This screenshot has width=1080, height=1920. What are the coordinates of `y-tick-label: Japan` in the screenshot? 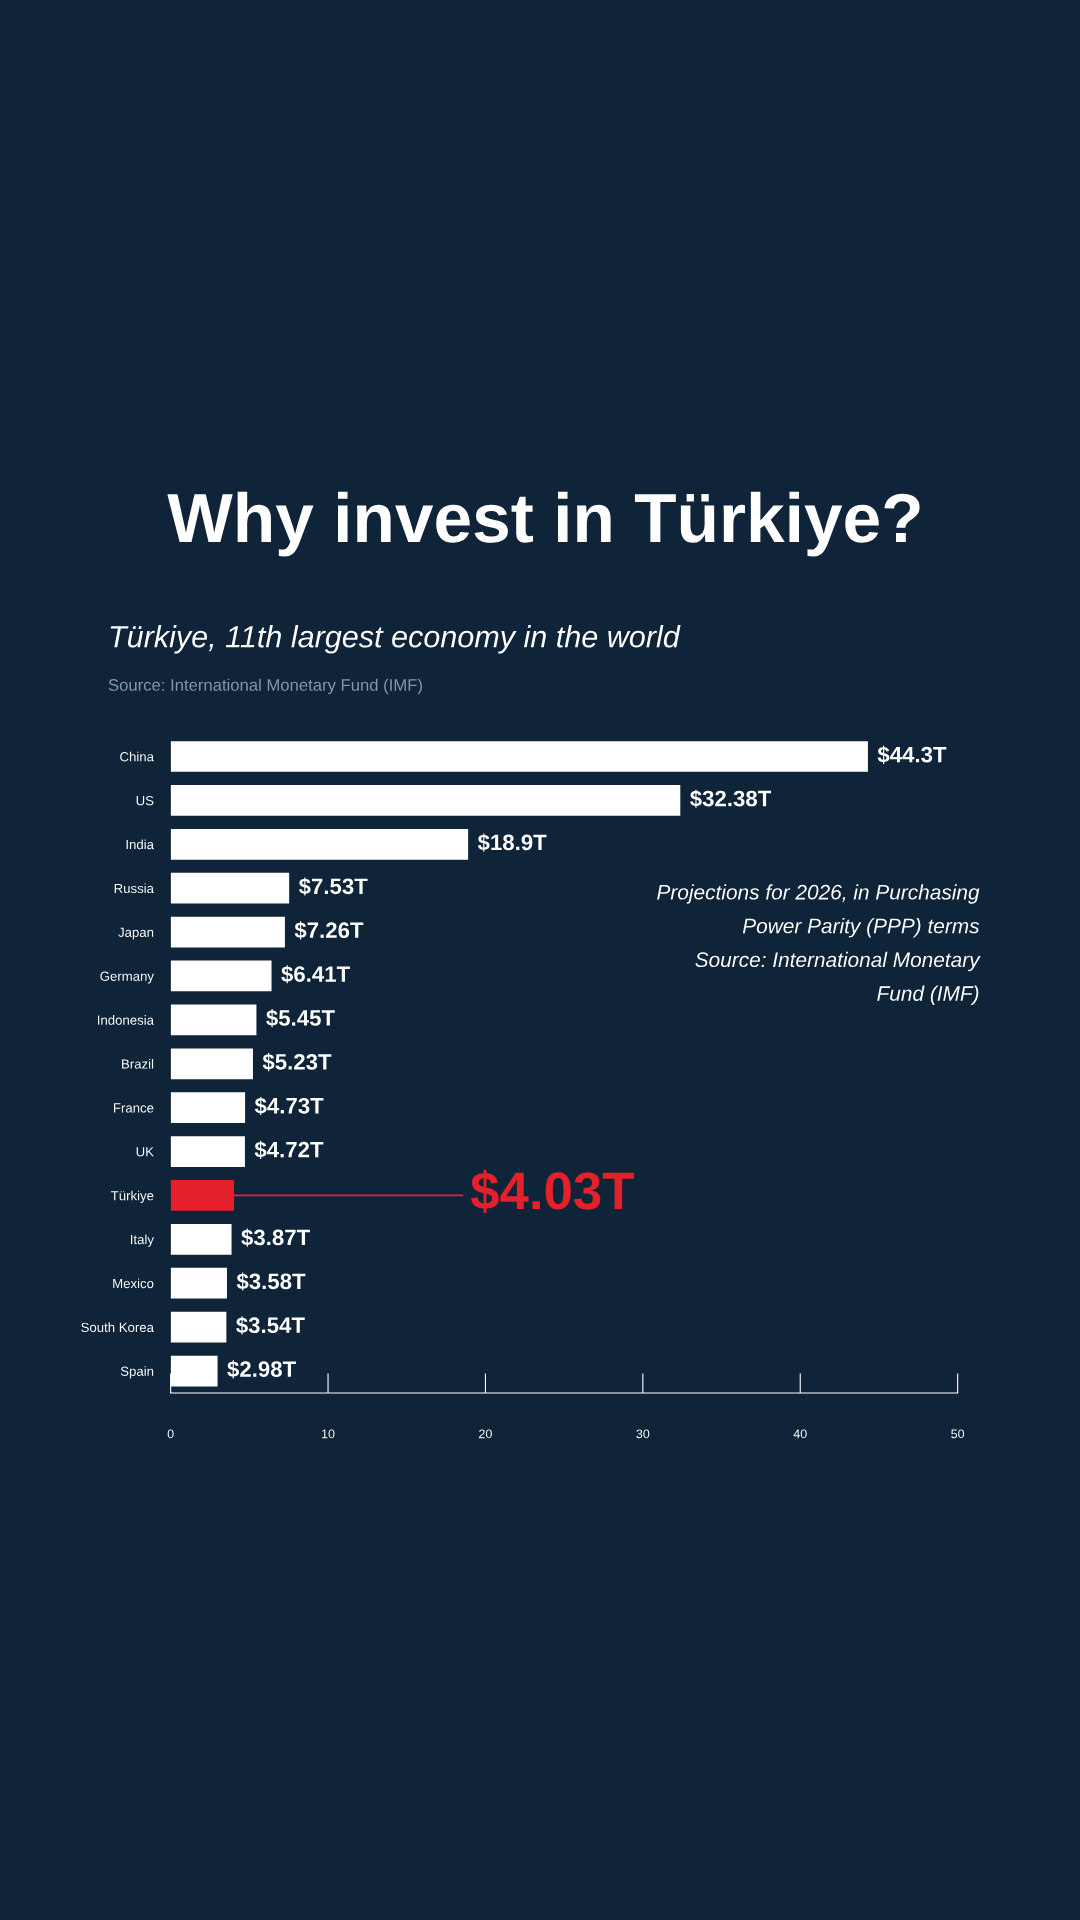 It's located at (136, 933).